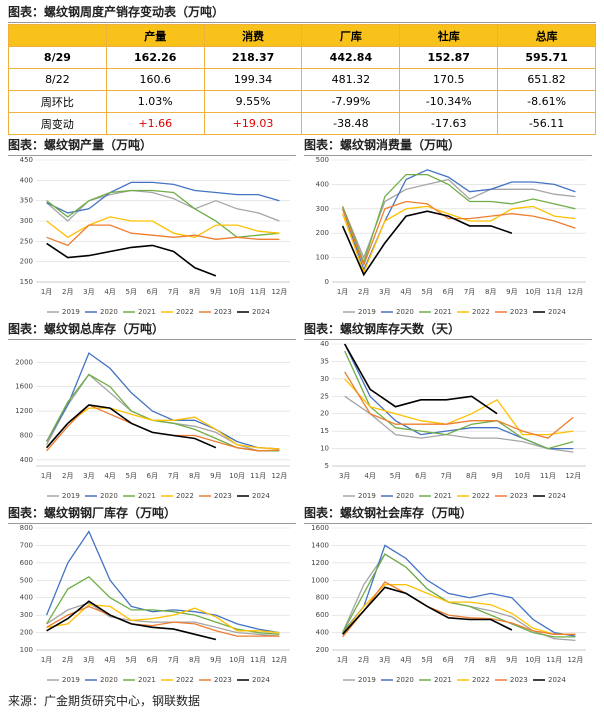  Describe the element at coordinates (546, 101) in the screenshot. I see `table-cell: -8.61%` at that location.